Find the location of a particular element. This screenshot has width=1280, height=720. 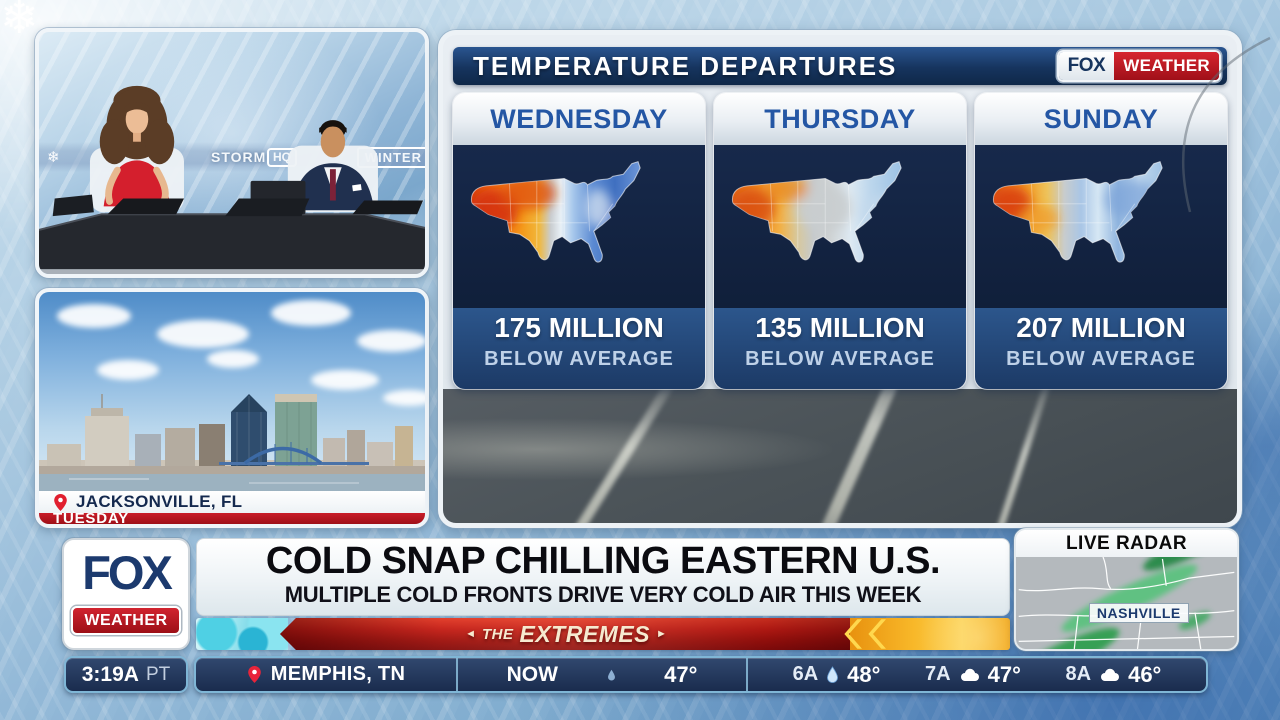

day-card-thursday: THURSDAY is located at coordinates (840, 241).